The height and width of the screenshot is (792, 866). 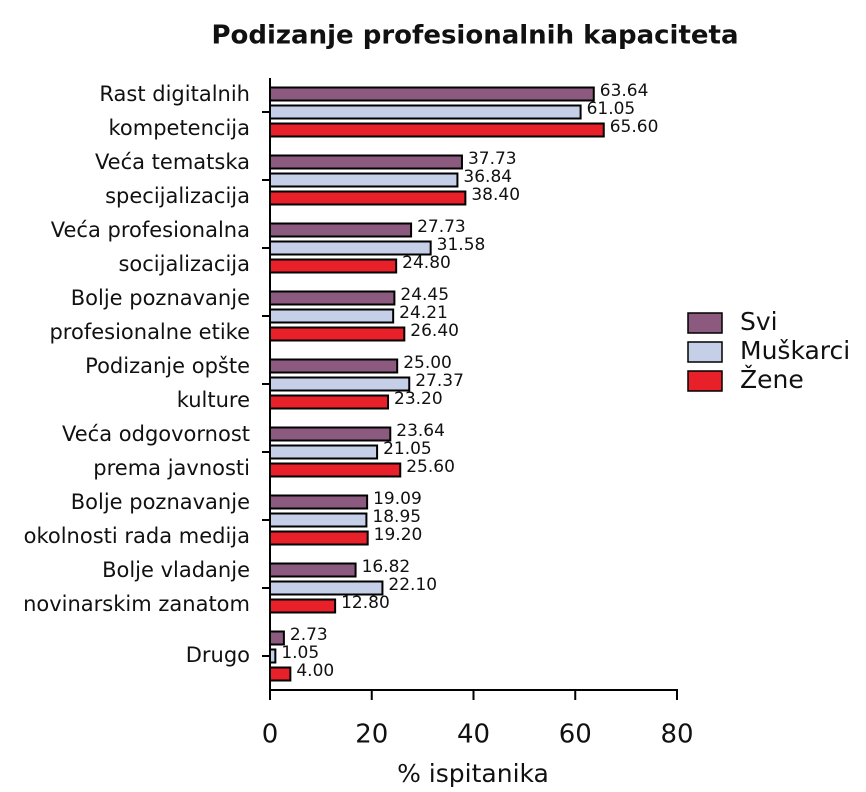 What do you see at coordinates (495, 195) in the screenshot?
I see `value-label: 38.40` at bounding box center [495, 195].